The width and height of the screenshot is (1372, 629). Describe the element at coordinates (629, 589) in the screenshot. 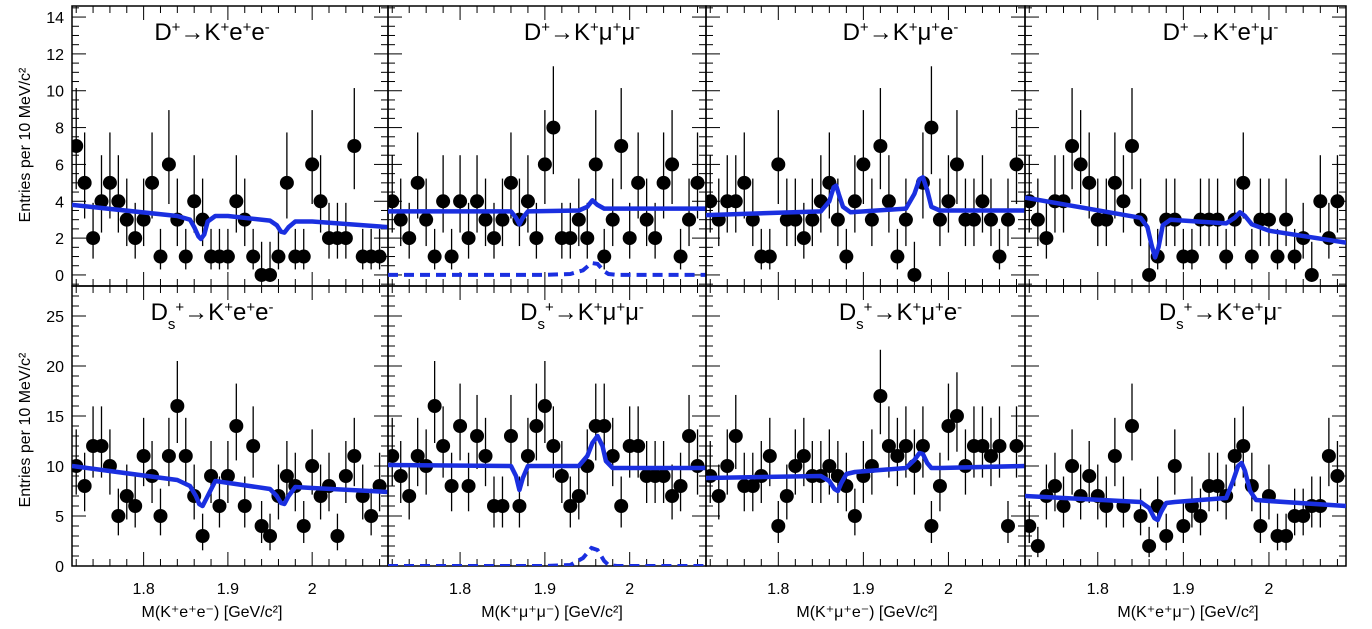

I see `x-tick-label: 2` at that location.